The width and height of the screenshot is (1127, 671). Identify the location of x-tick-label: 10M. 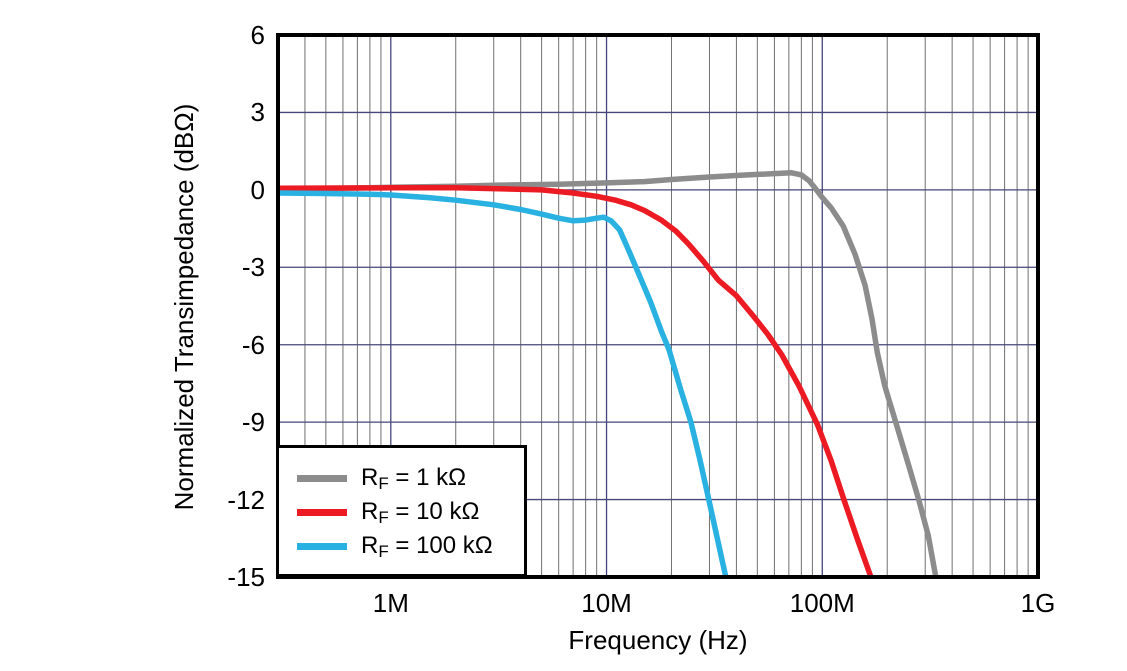
(606, 603).